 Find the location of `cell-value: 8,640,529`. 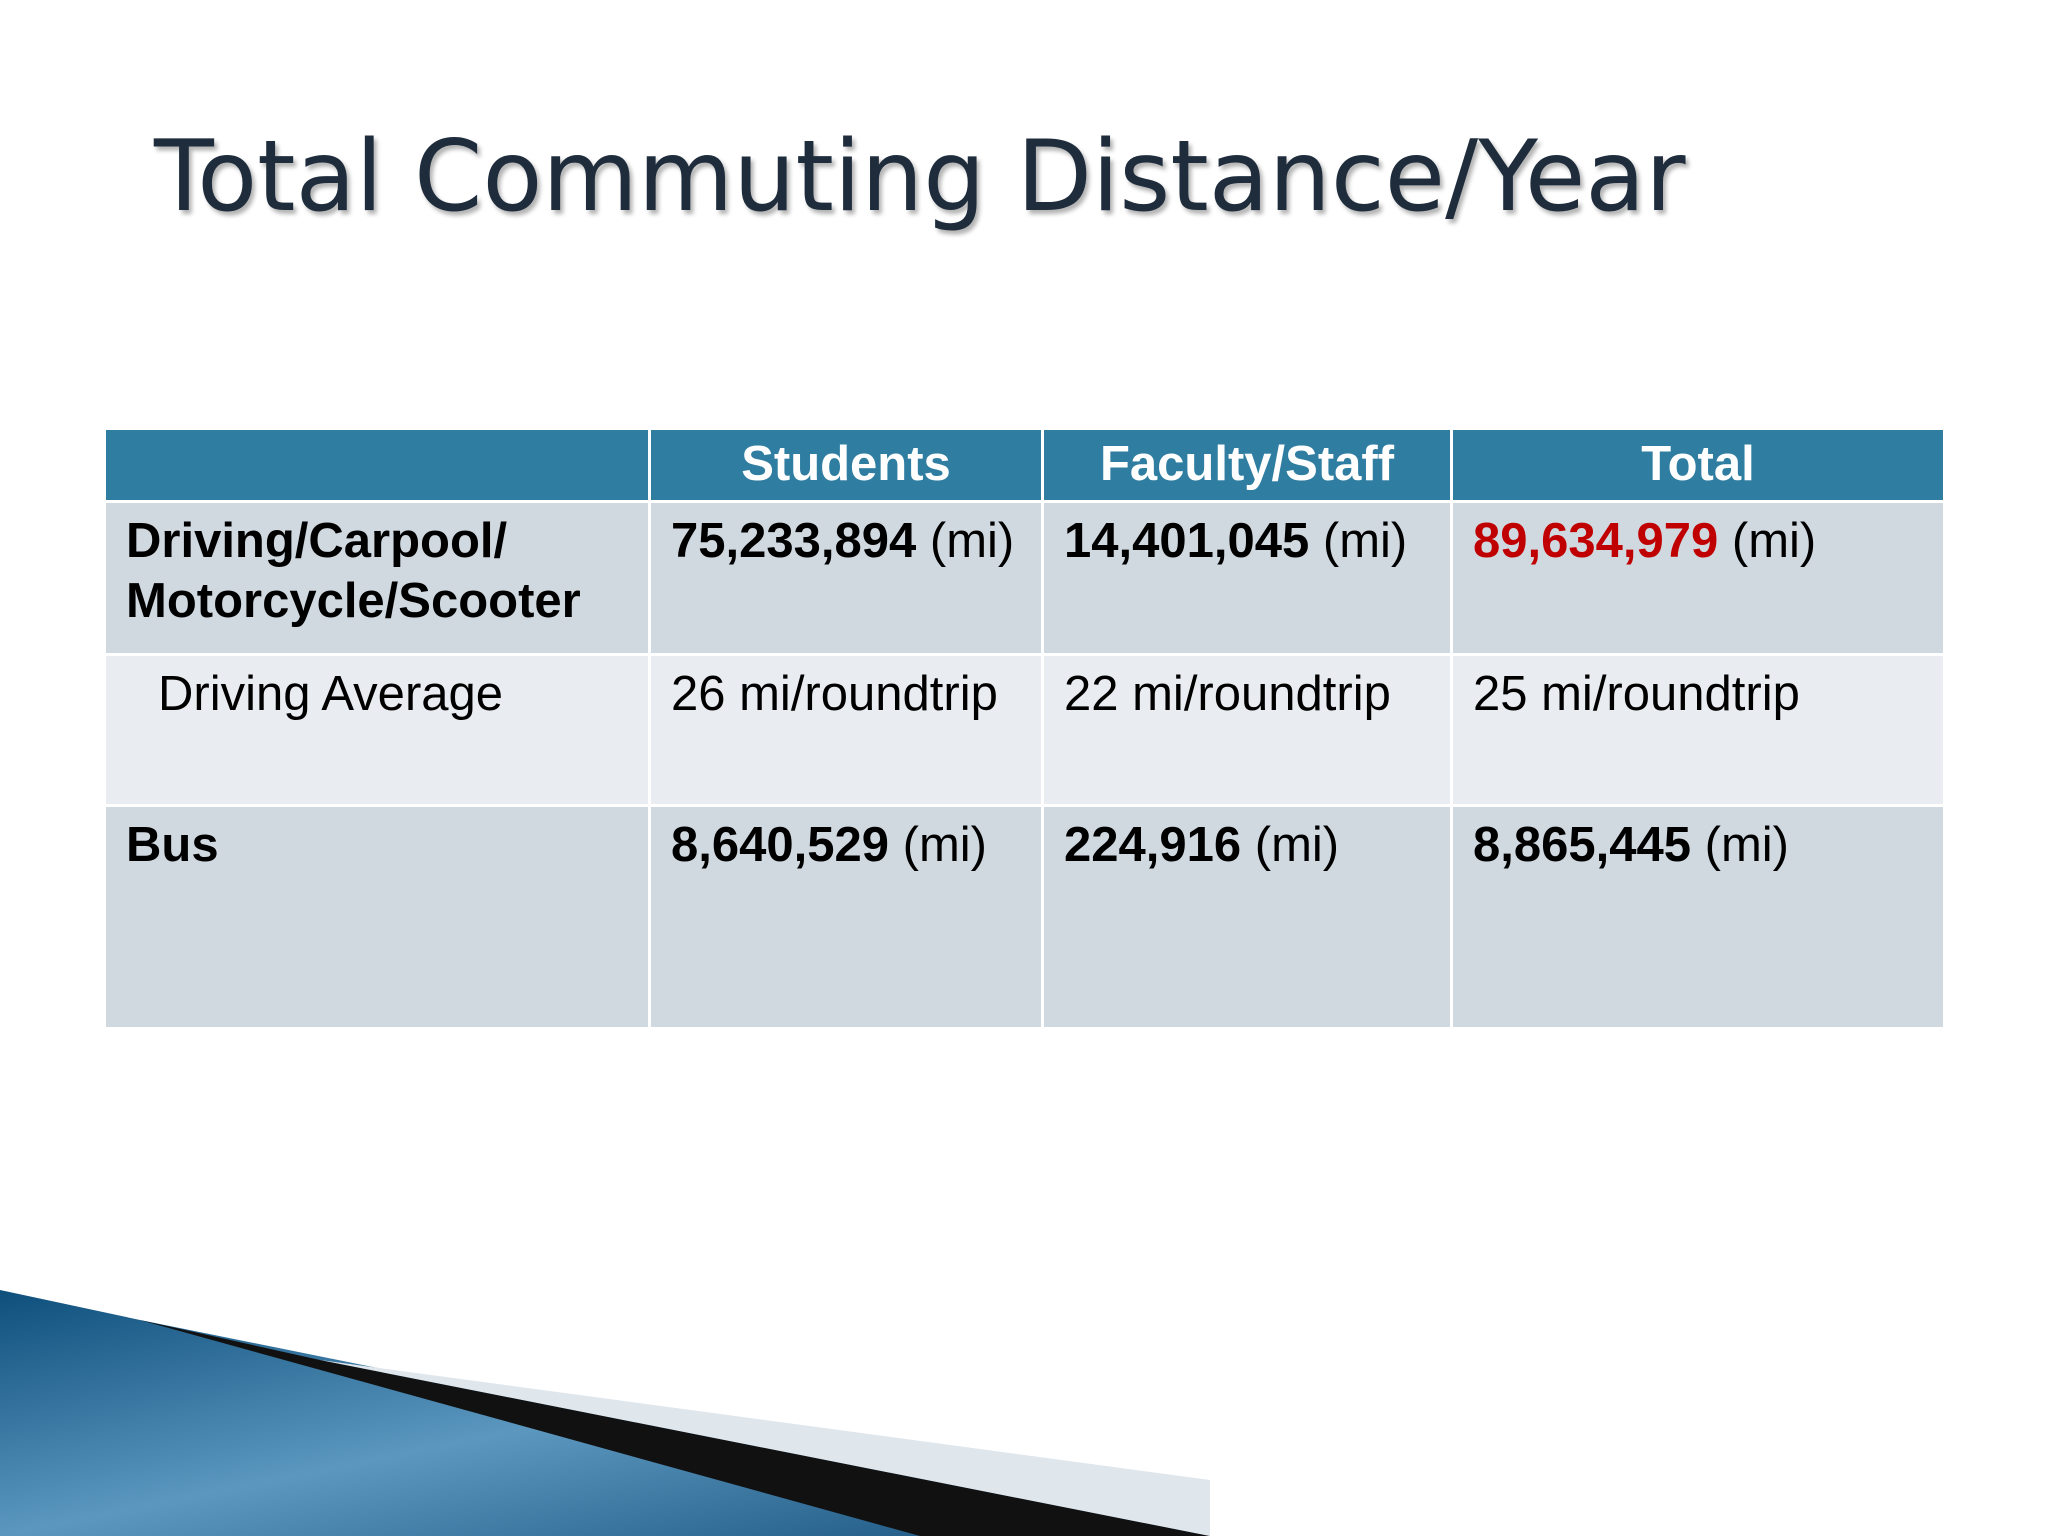

cell-value: 8,640,529 is located at coordinates (780, 845).